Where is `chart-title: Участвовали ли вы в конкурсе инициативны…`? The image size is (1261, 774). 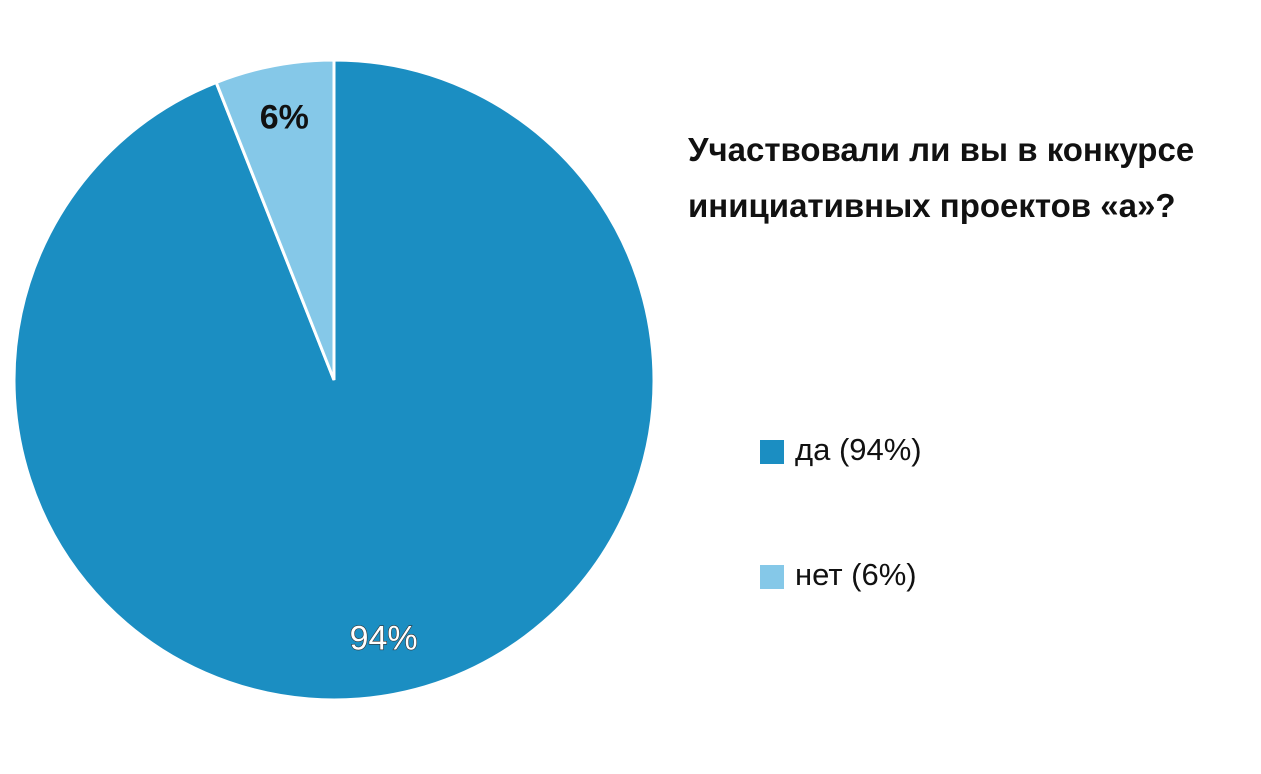
chart-title: Участвовали ли вы в конкурсе инициативны… is located at coordinates (941, 177).